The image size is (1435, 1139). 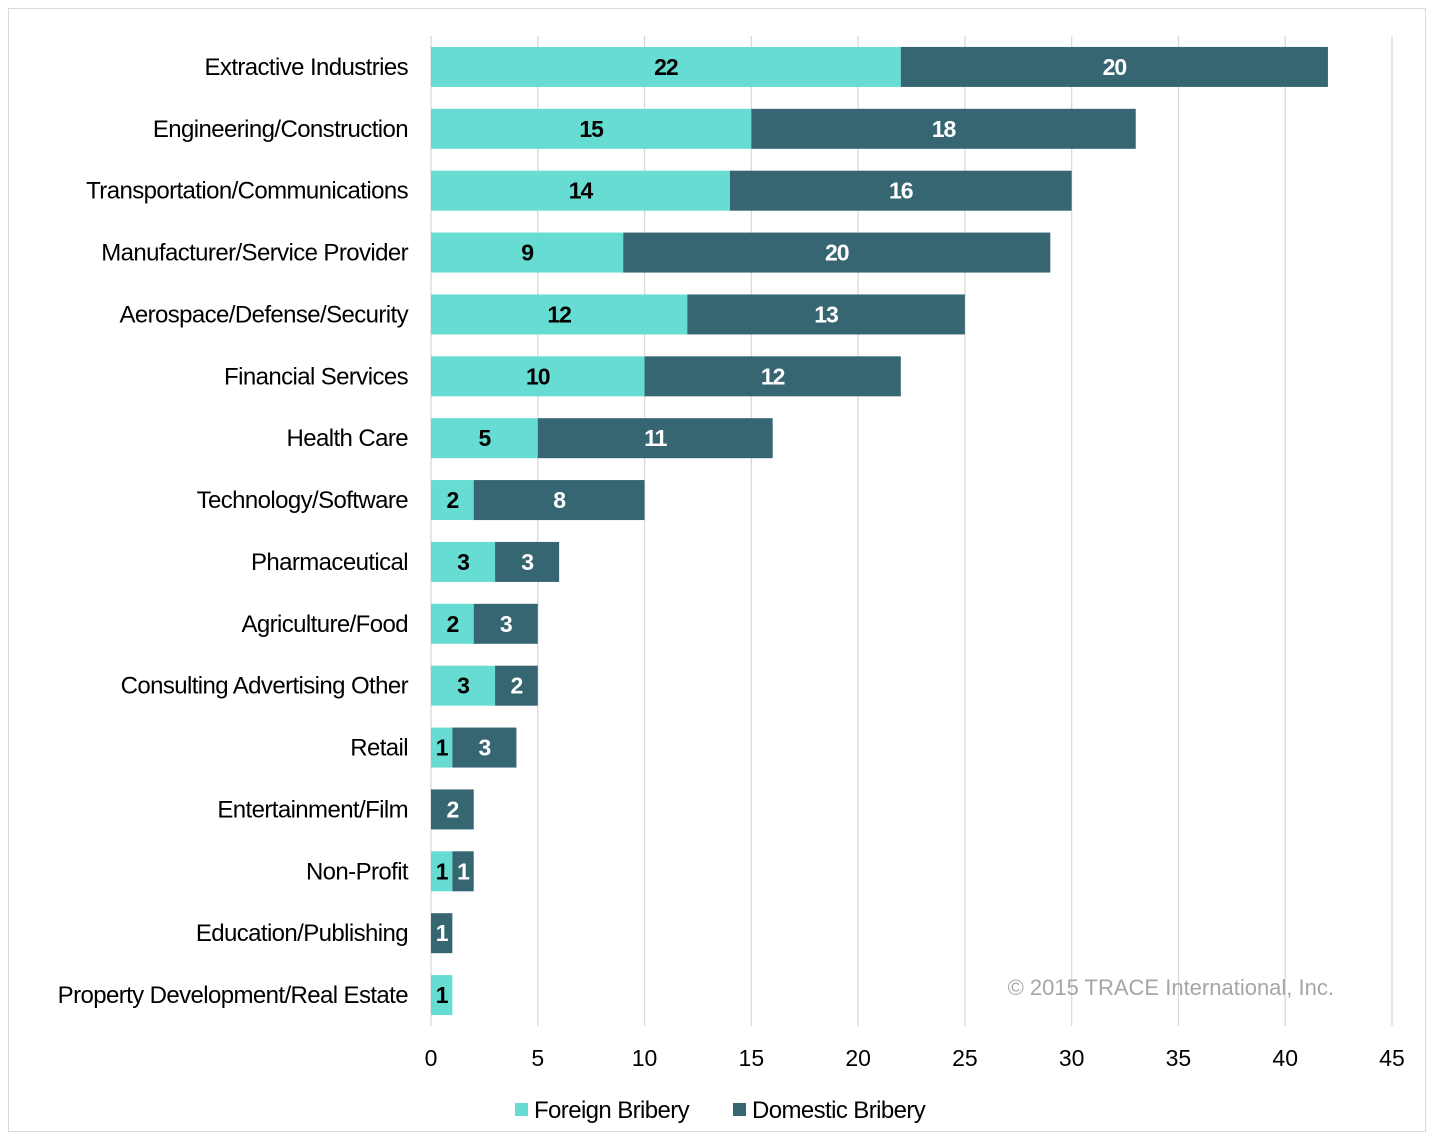 I want to click on x-tick-label: 30, so click(x=1072, y=1058).